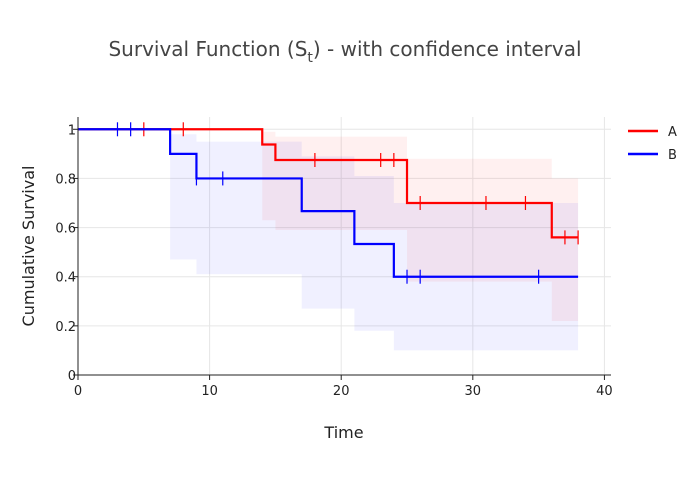 The height and width of the screenshot is (478, 690). Describe the element at coordinates (207, 49) in the screenshot. I see `chart-title-text: Survival Function (S` at that location.